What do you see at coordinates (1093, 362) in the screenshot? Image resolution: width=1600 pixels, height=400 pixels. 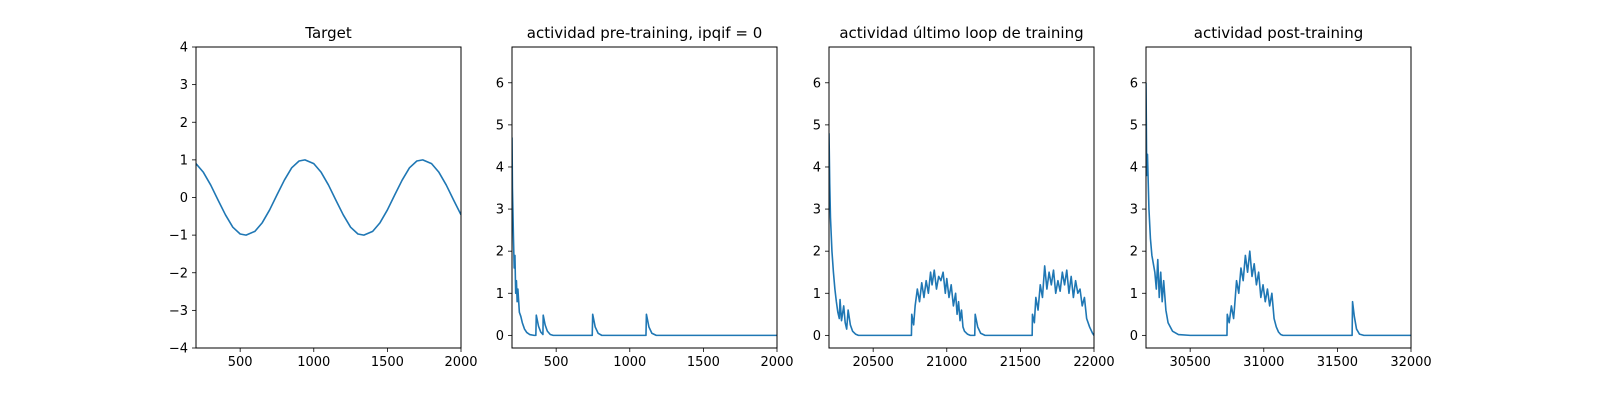 I see `x-tick-label: 22000` at bounding box center [1093, 362].